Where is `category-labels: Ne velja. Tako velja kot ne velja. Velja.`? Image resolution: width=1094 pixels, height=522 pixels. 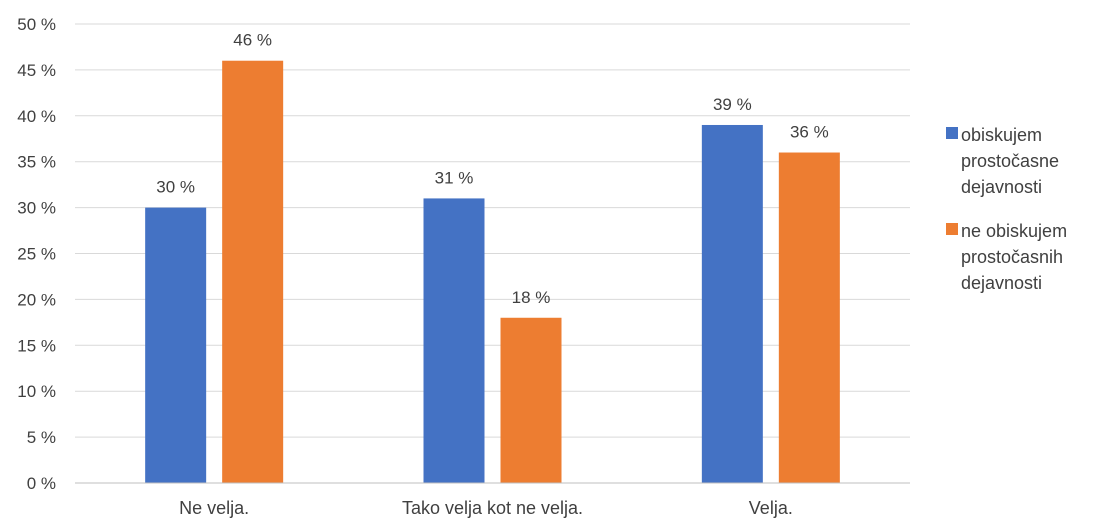
category-labels: Ne velja. Tako velja kot ne velja. Velja. is located at coordinates (486, 508).